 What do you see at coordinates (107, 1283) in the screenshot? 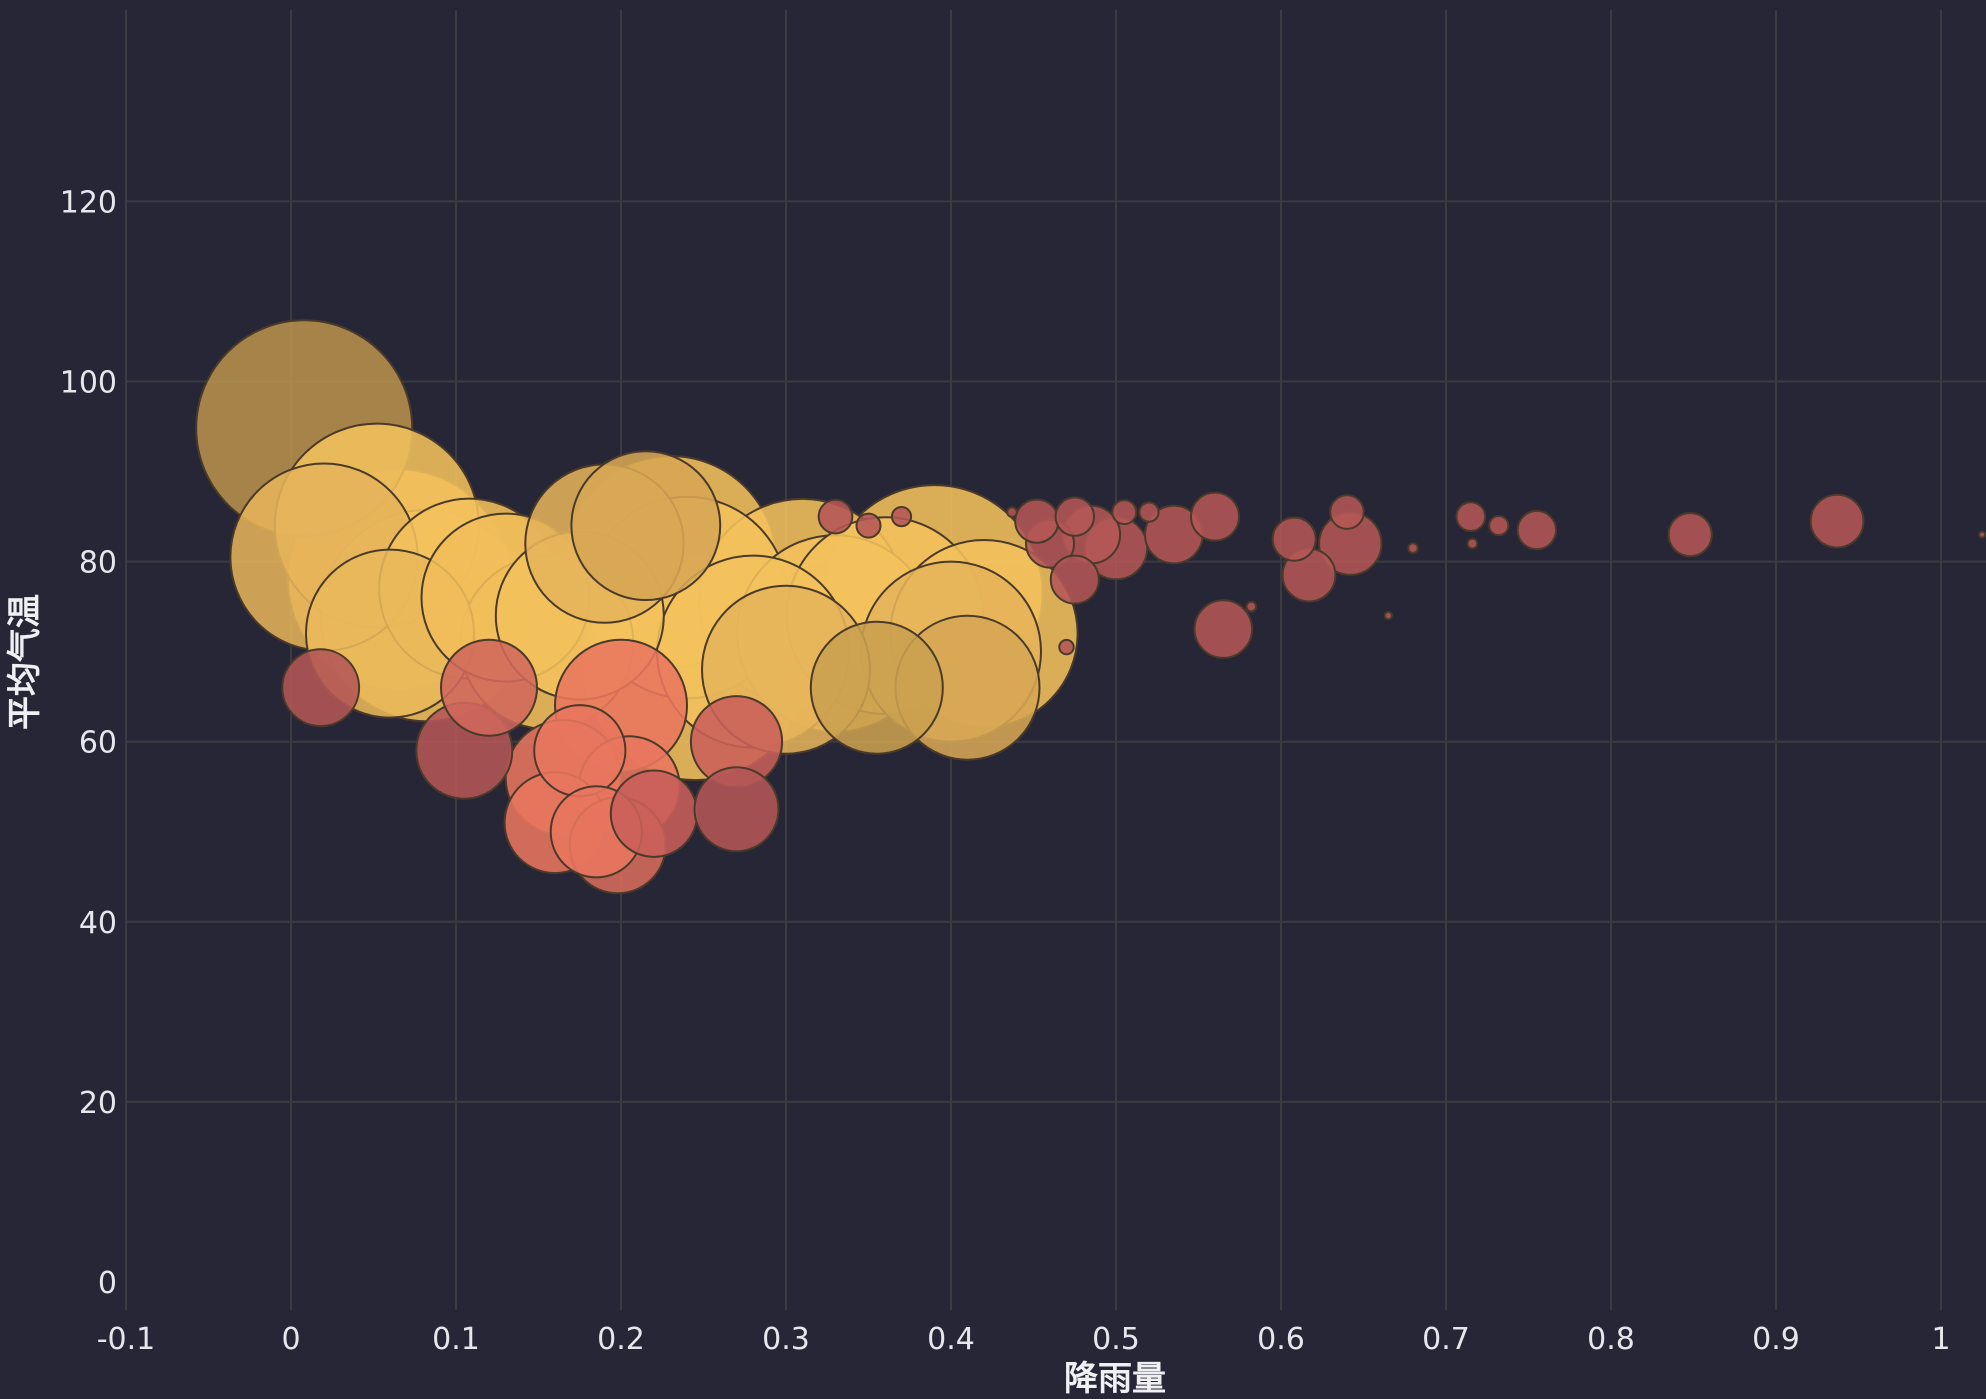
I see `y-tick-label: 0` at bounding box center [107, 1283].